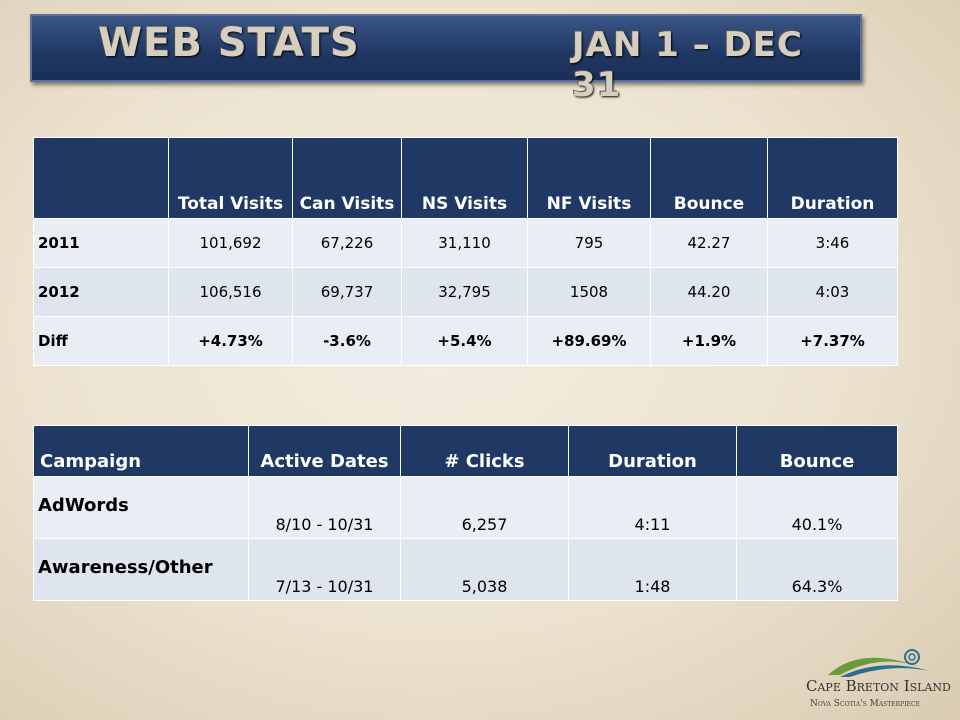 This screenshot has width=960, height=720. I want to click on cell: 67,226, so click(347, 243).